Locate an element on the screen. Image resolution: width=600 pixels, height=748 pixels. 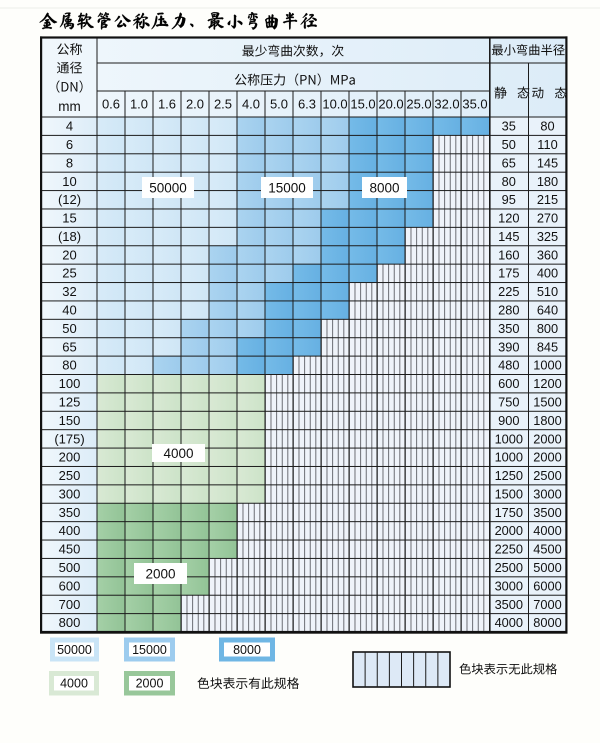
svg-text: 640 is located at coordinates (547, 310).